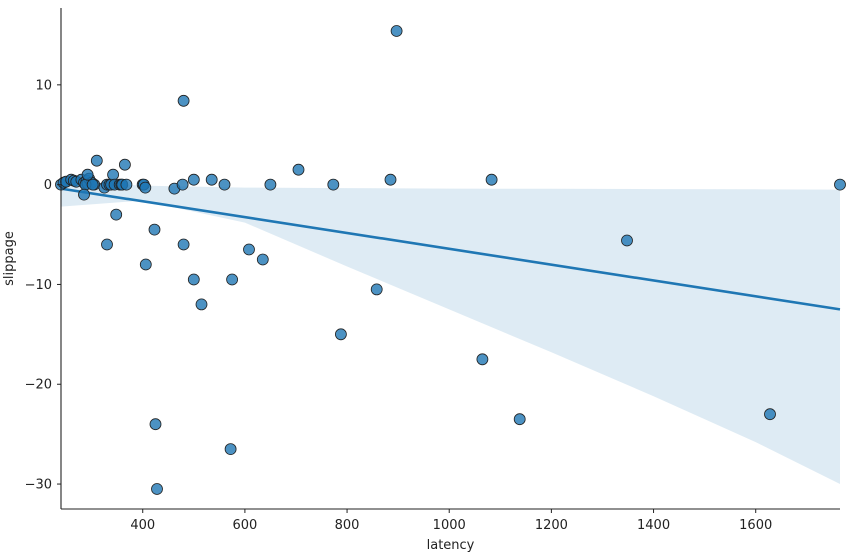  I want to click on x-axis-label: latency, so click(451, 545).